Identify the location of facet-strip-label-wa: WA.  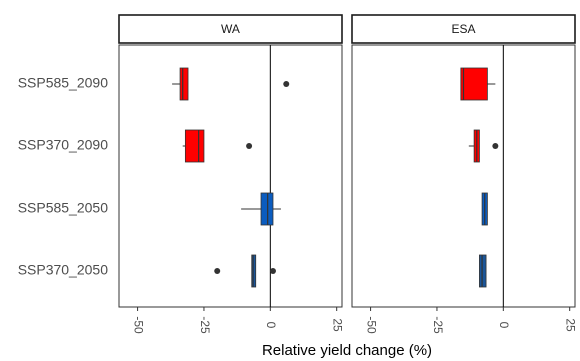
(230, 29).